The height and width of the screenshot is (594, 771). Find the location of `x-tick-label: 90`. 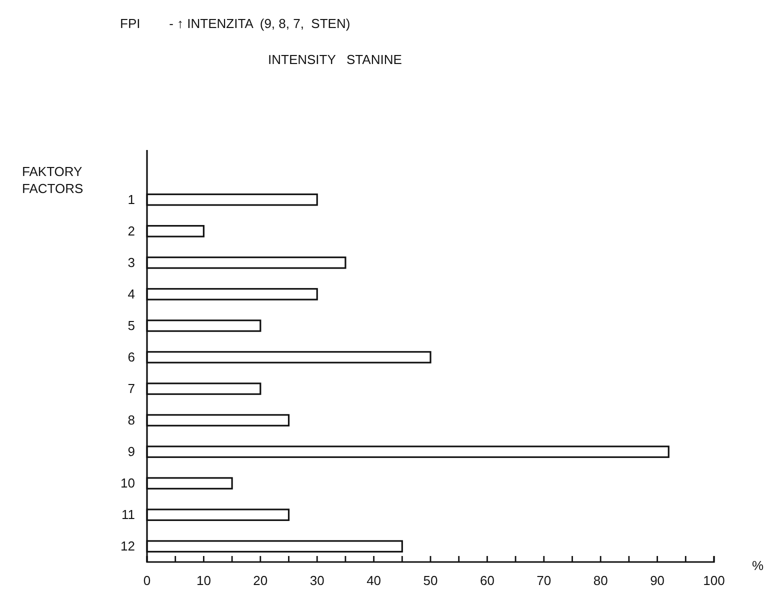

x-tick-label: 90 is located at coordinates (657, 580).